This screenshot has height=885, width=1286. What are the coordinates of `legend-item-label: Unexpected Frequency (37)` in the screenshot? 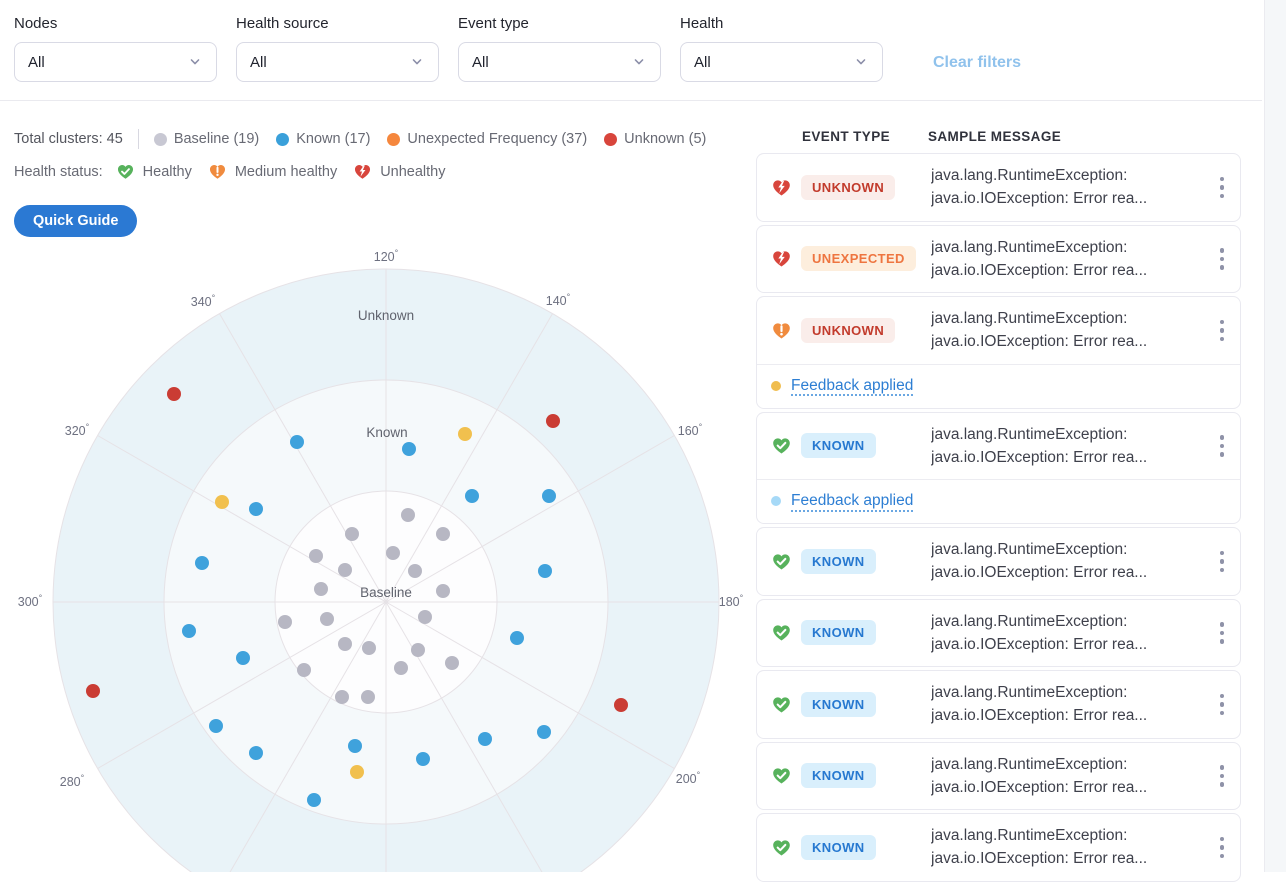 It's located at (497, 139).